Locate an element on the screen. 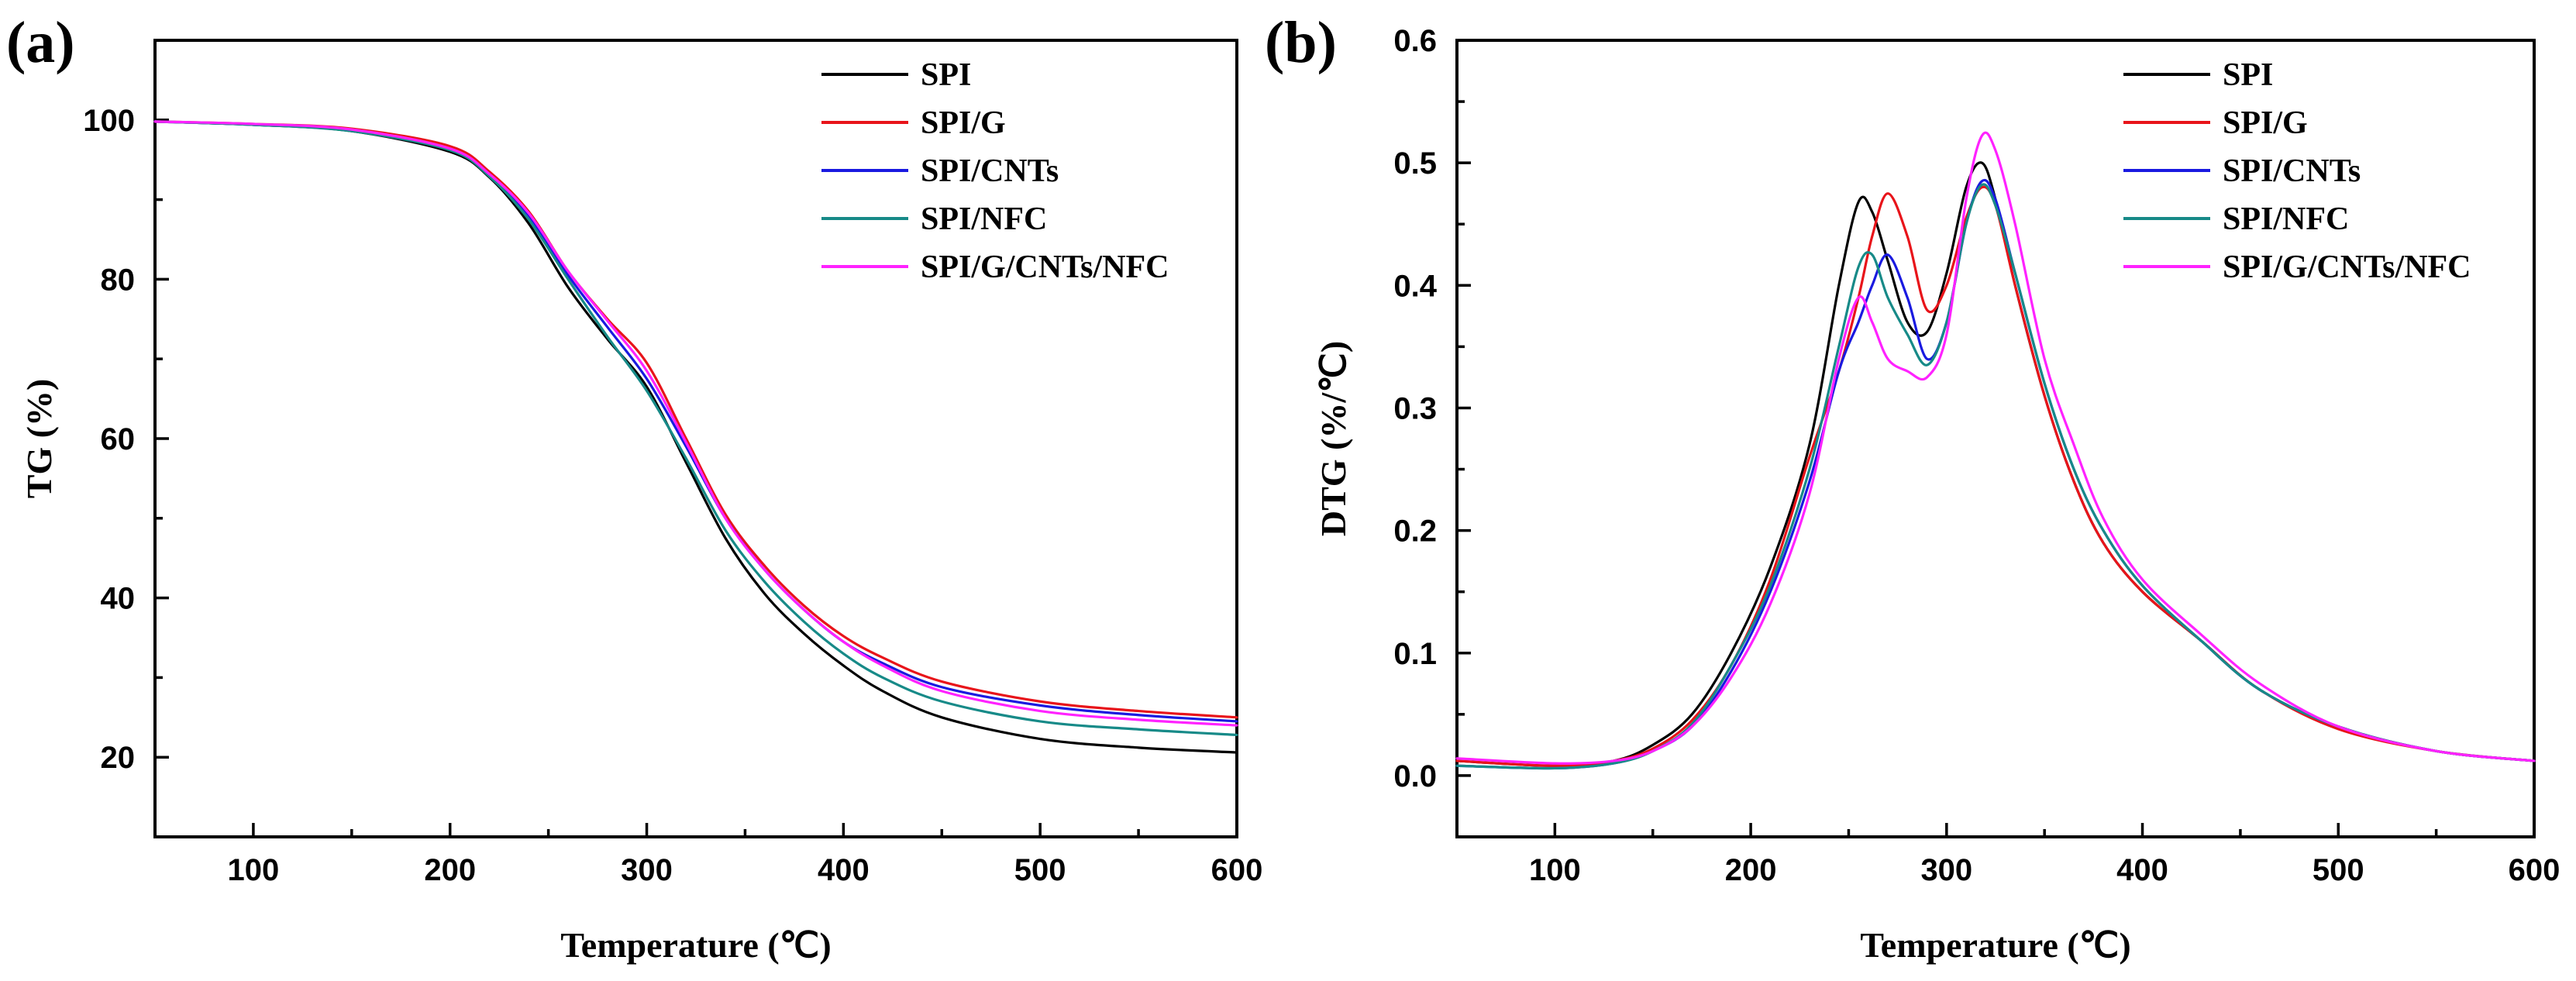 Image resolution: width=2576 pixels, height=981 pixels. panel-b-x-axis-title: Temperature (℃) is located at coordinates (1995, 945).